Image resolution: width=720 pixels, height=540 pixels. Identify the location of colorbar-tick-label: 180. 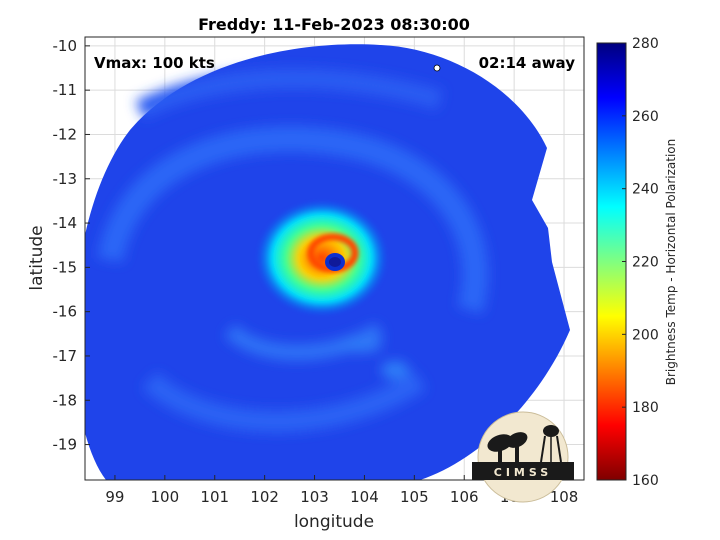
(645, 408).